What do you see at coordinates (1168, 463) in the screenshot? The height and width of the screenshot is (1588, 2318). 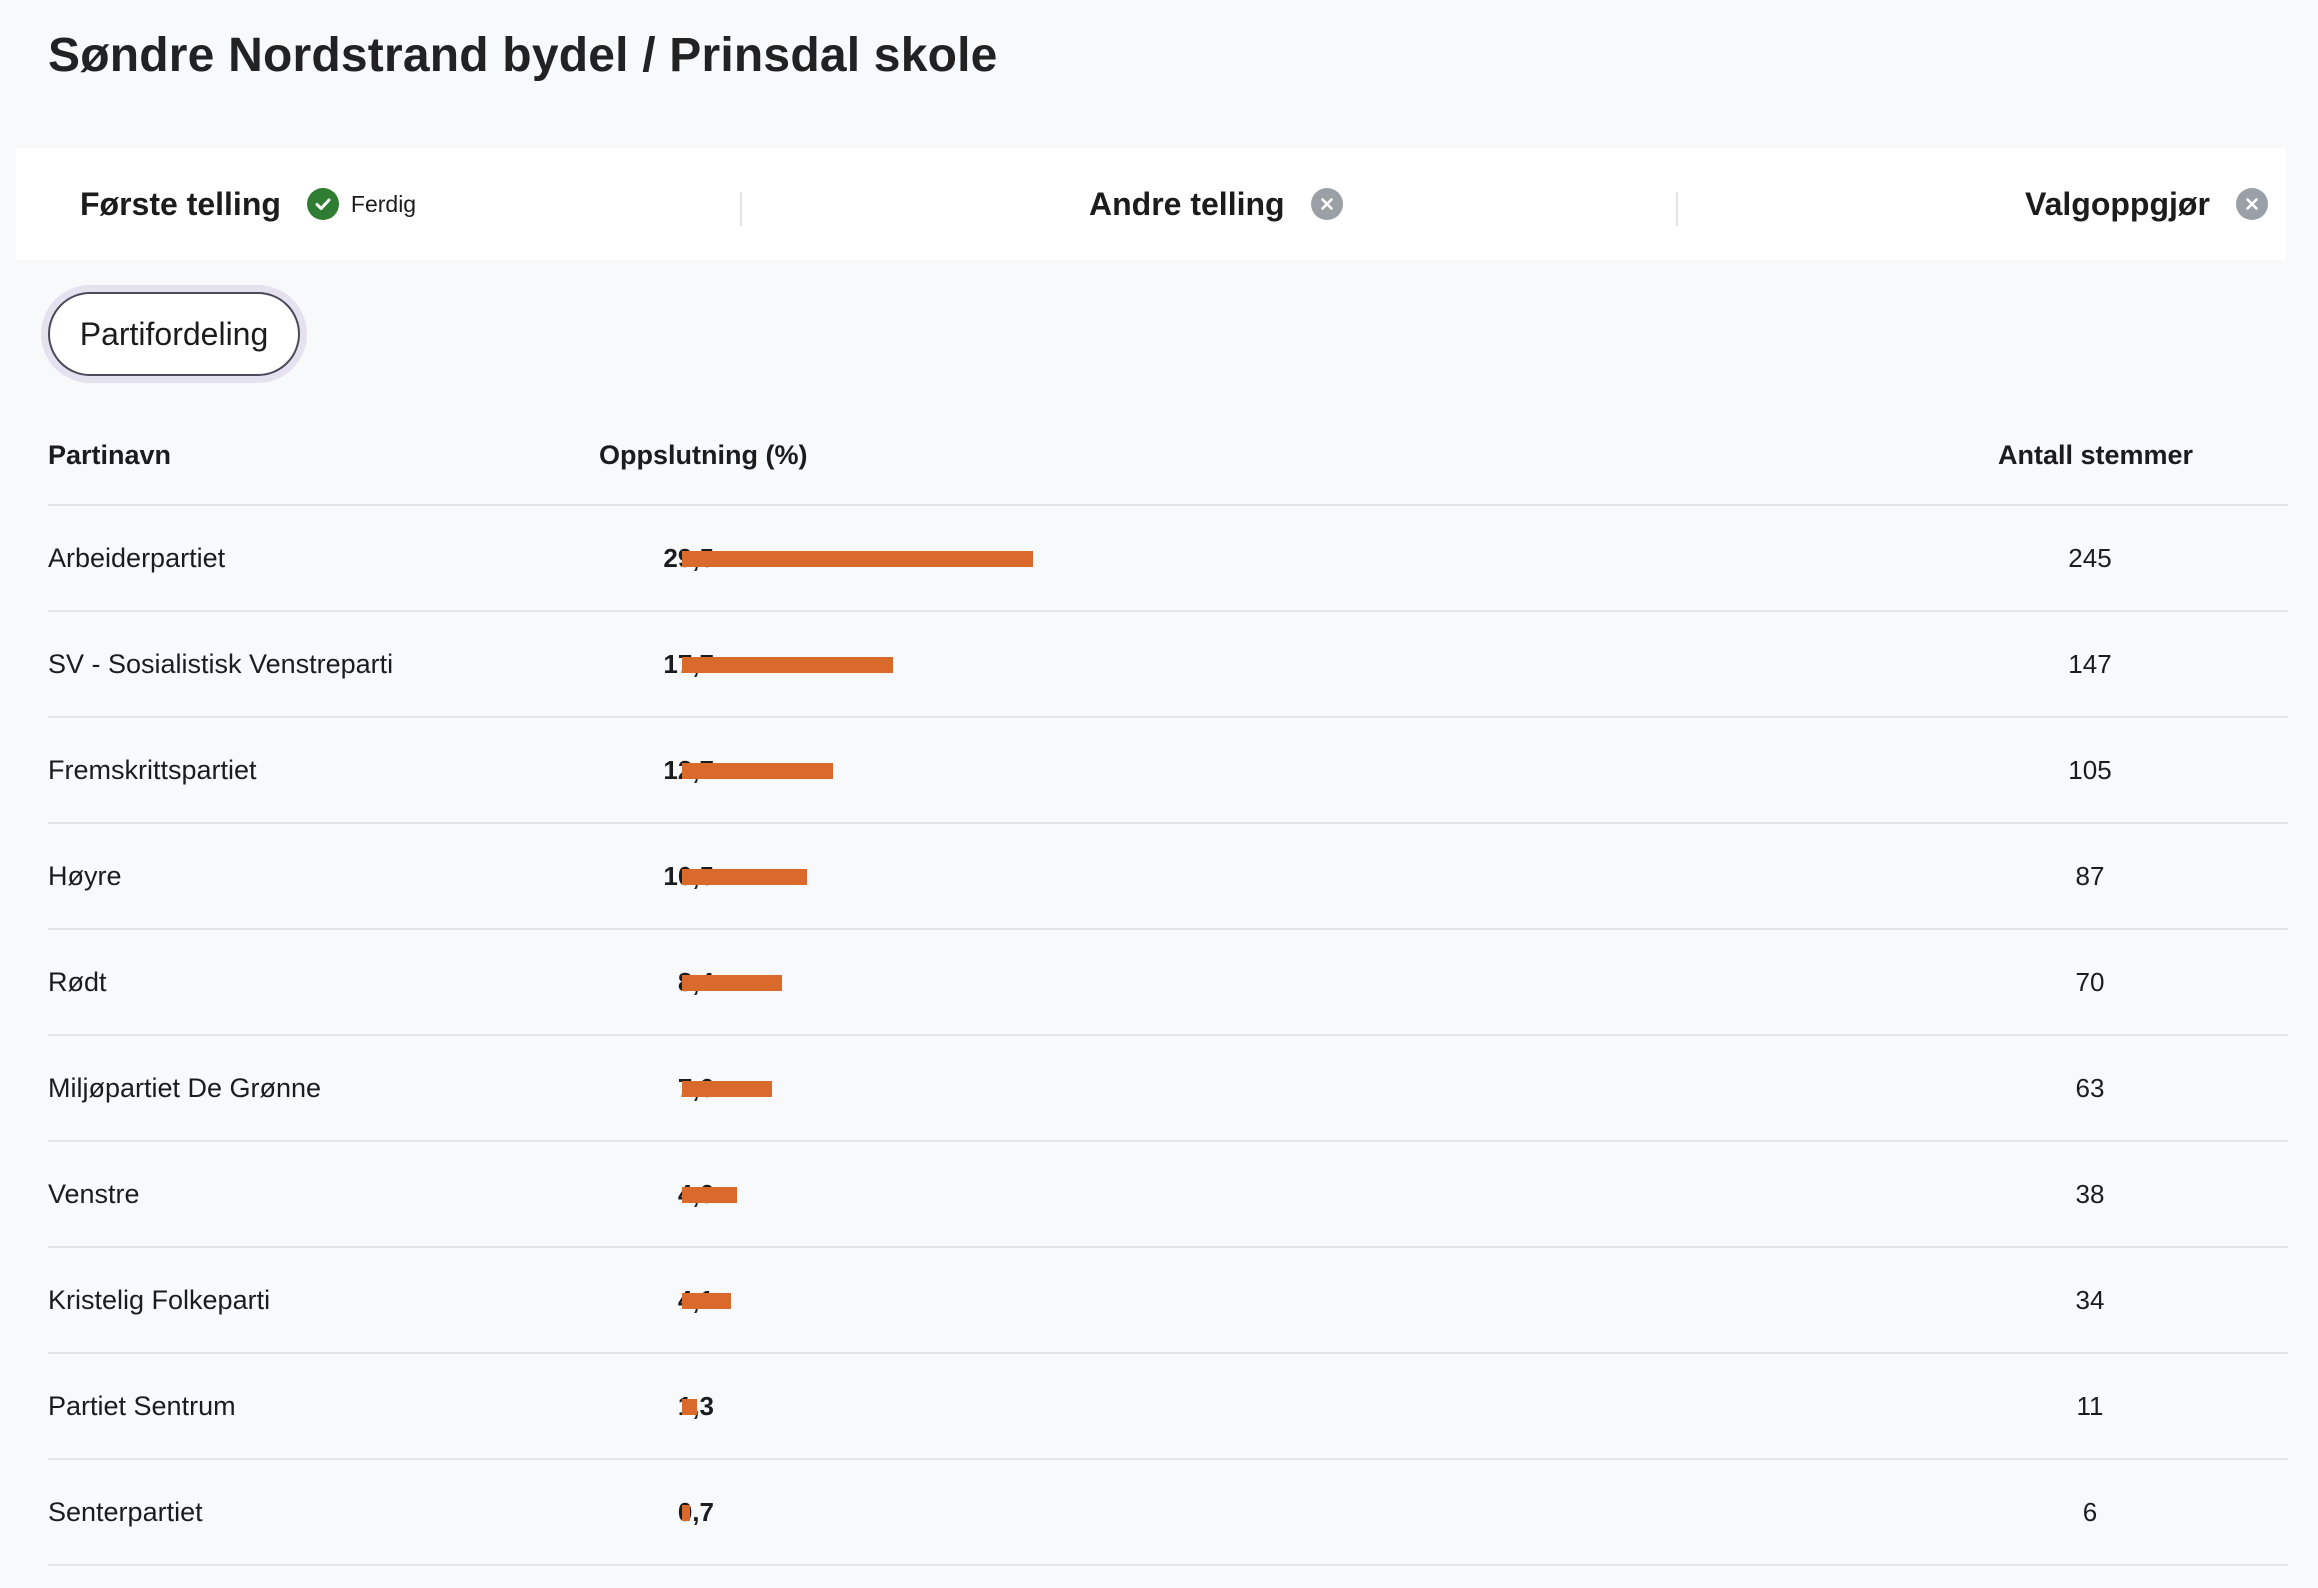 I see `table-header: Partinavn Oppslutning (%) Antall stemmer` at bounding box center [1168, 463].